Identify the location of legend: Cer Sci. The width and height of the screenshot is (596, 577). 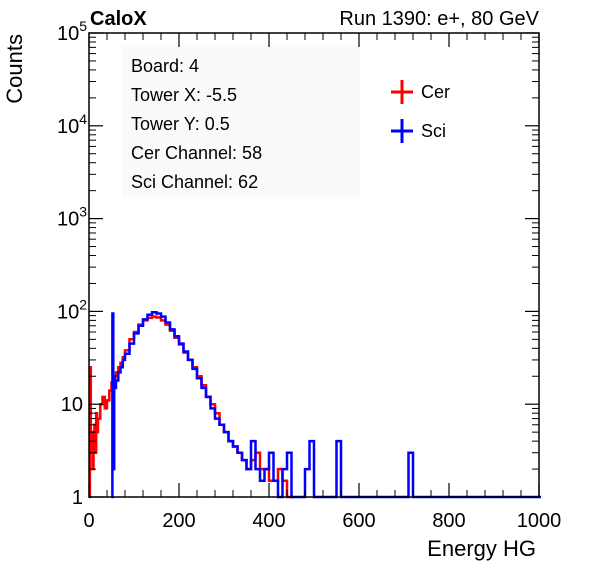
(420, 111).